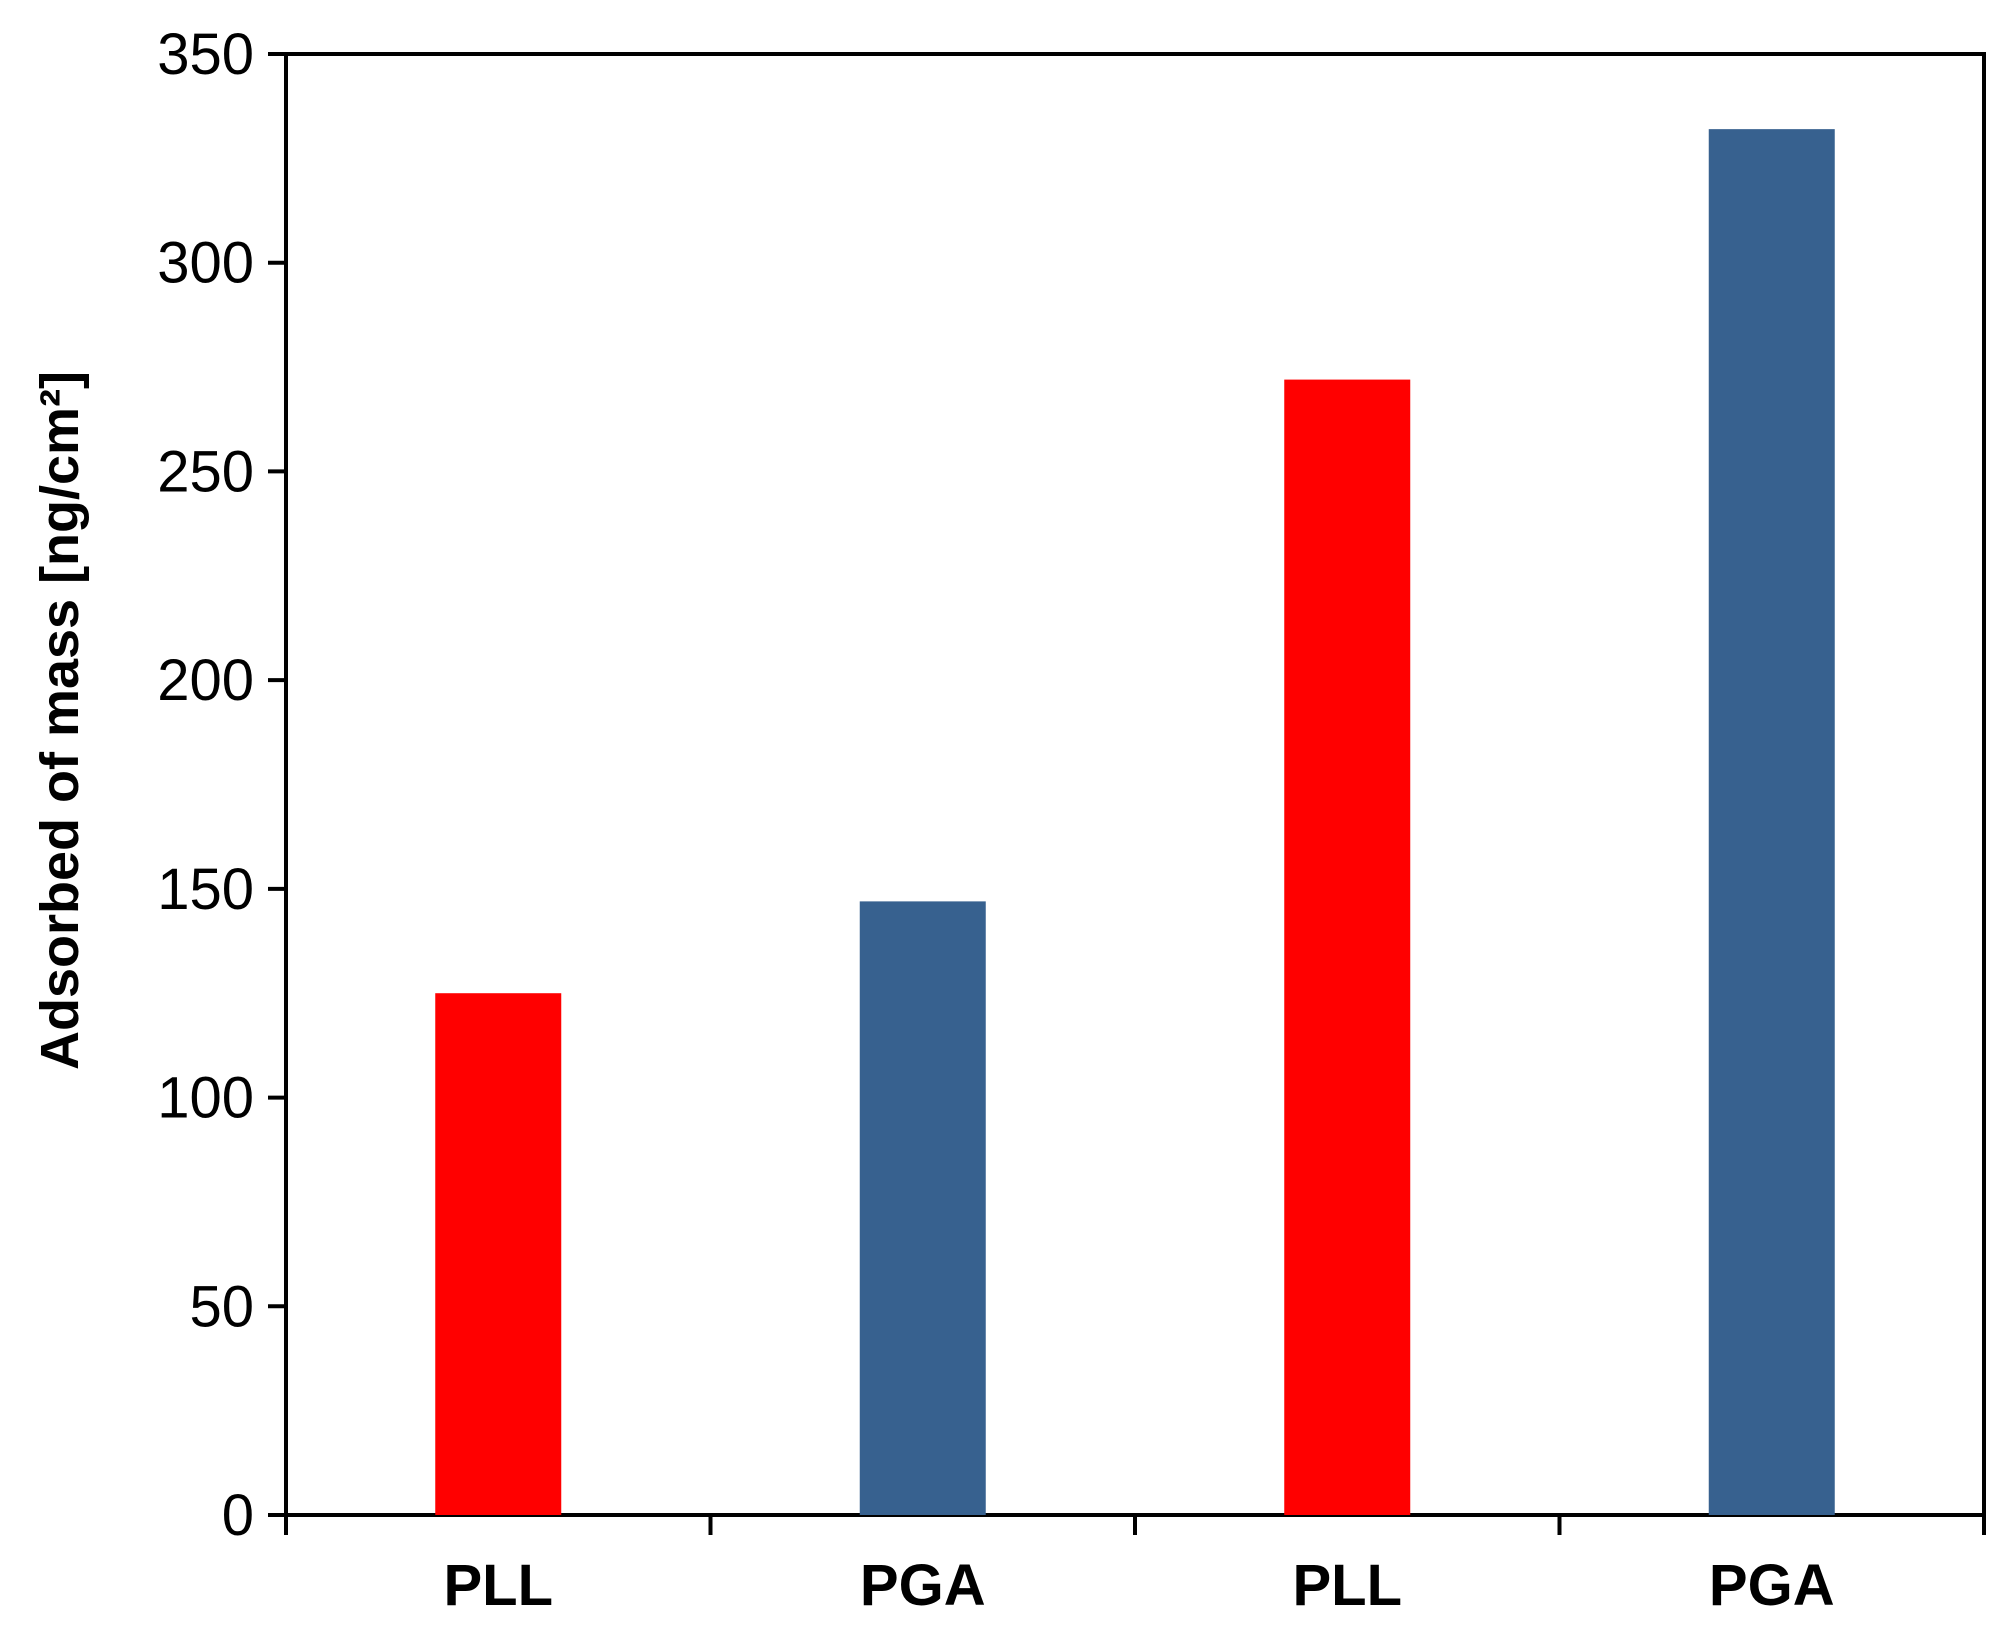 The height and width of the screenshot is (1640, 2011). What do you see at coordinates (205, 263) in the screenshot?
I see `y-tick-label: 300` at bounding box center [205, 263].